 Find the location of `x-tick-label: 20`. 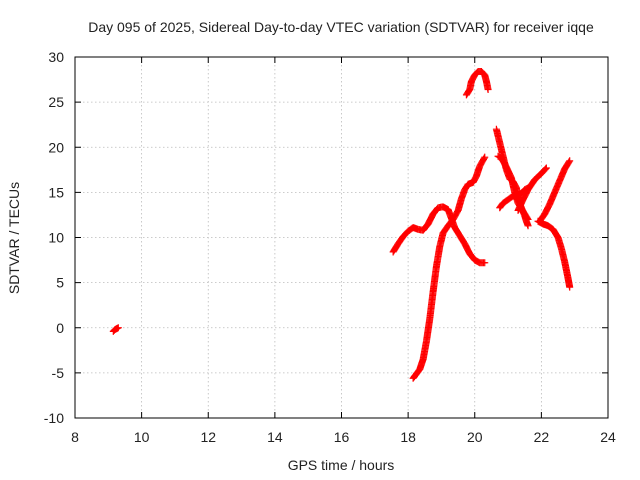

x-tick-label: 20 is located at coordinates (475, 437).